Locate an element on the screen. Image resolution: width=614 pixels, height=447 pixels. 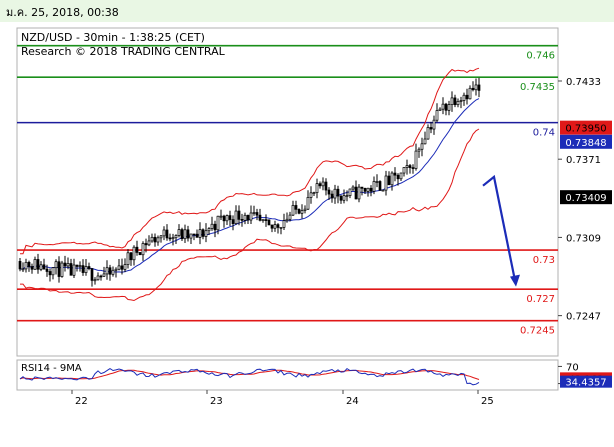
level-label-1: 0.7435 is located at coordinates (537, 87).